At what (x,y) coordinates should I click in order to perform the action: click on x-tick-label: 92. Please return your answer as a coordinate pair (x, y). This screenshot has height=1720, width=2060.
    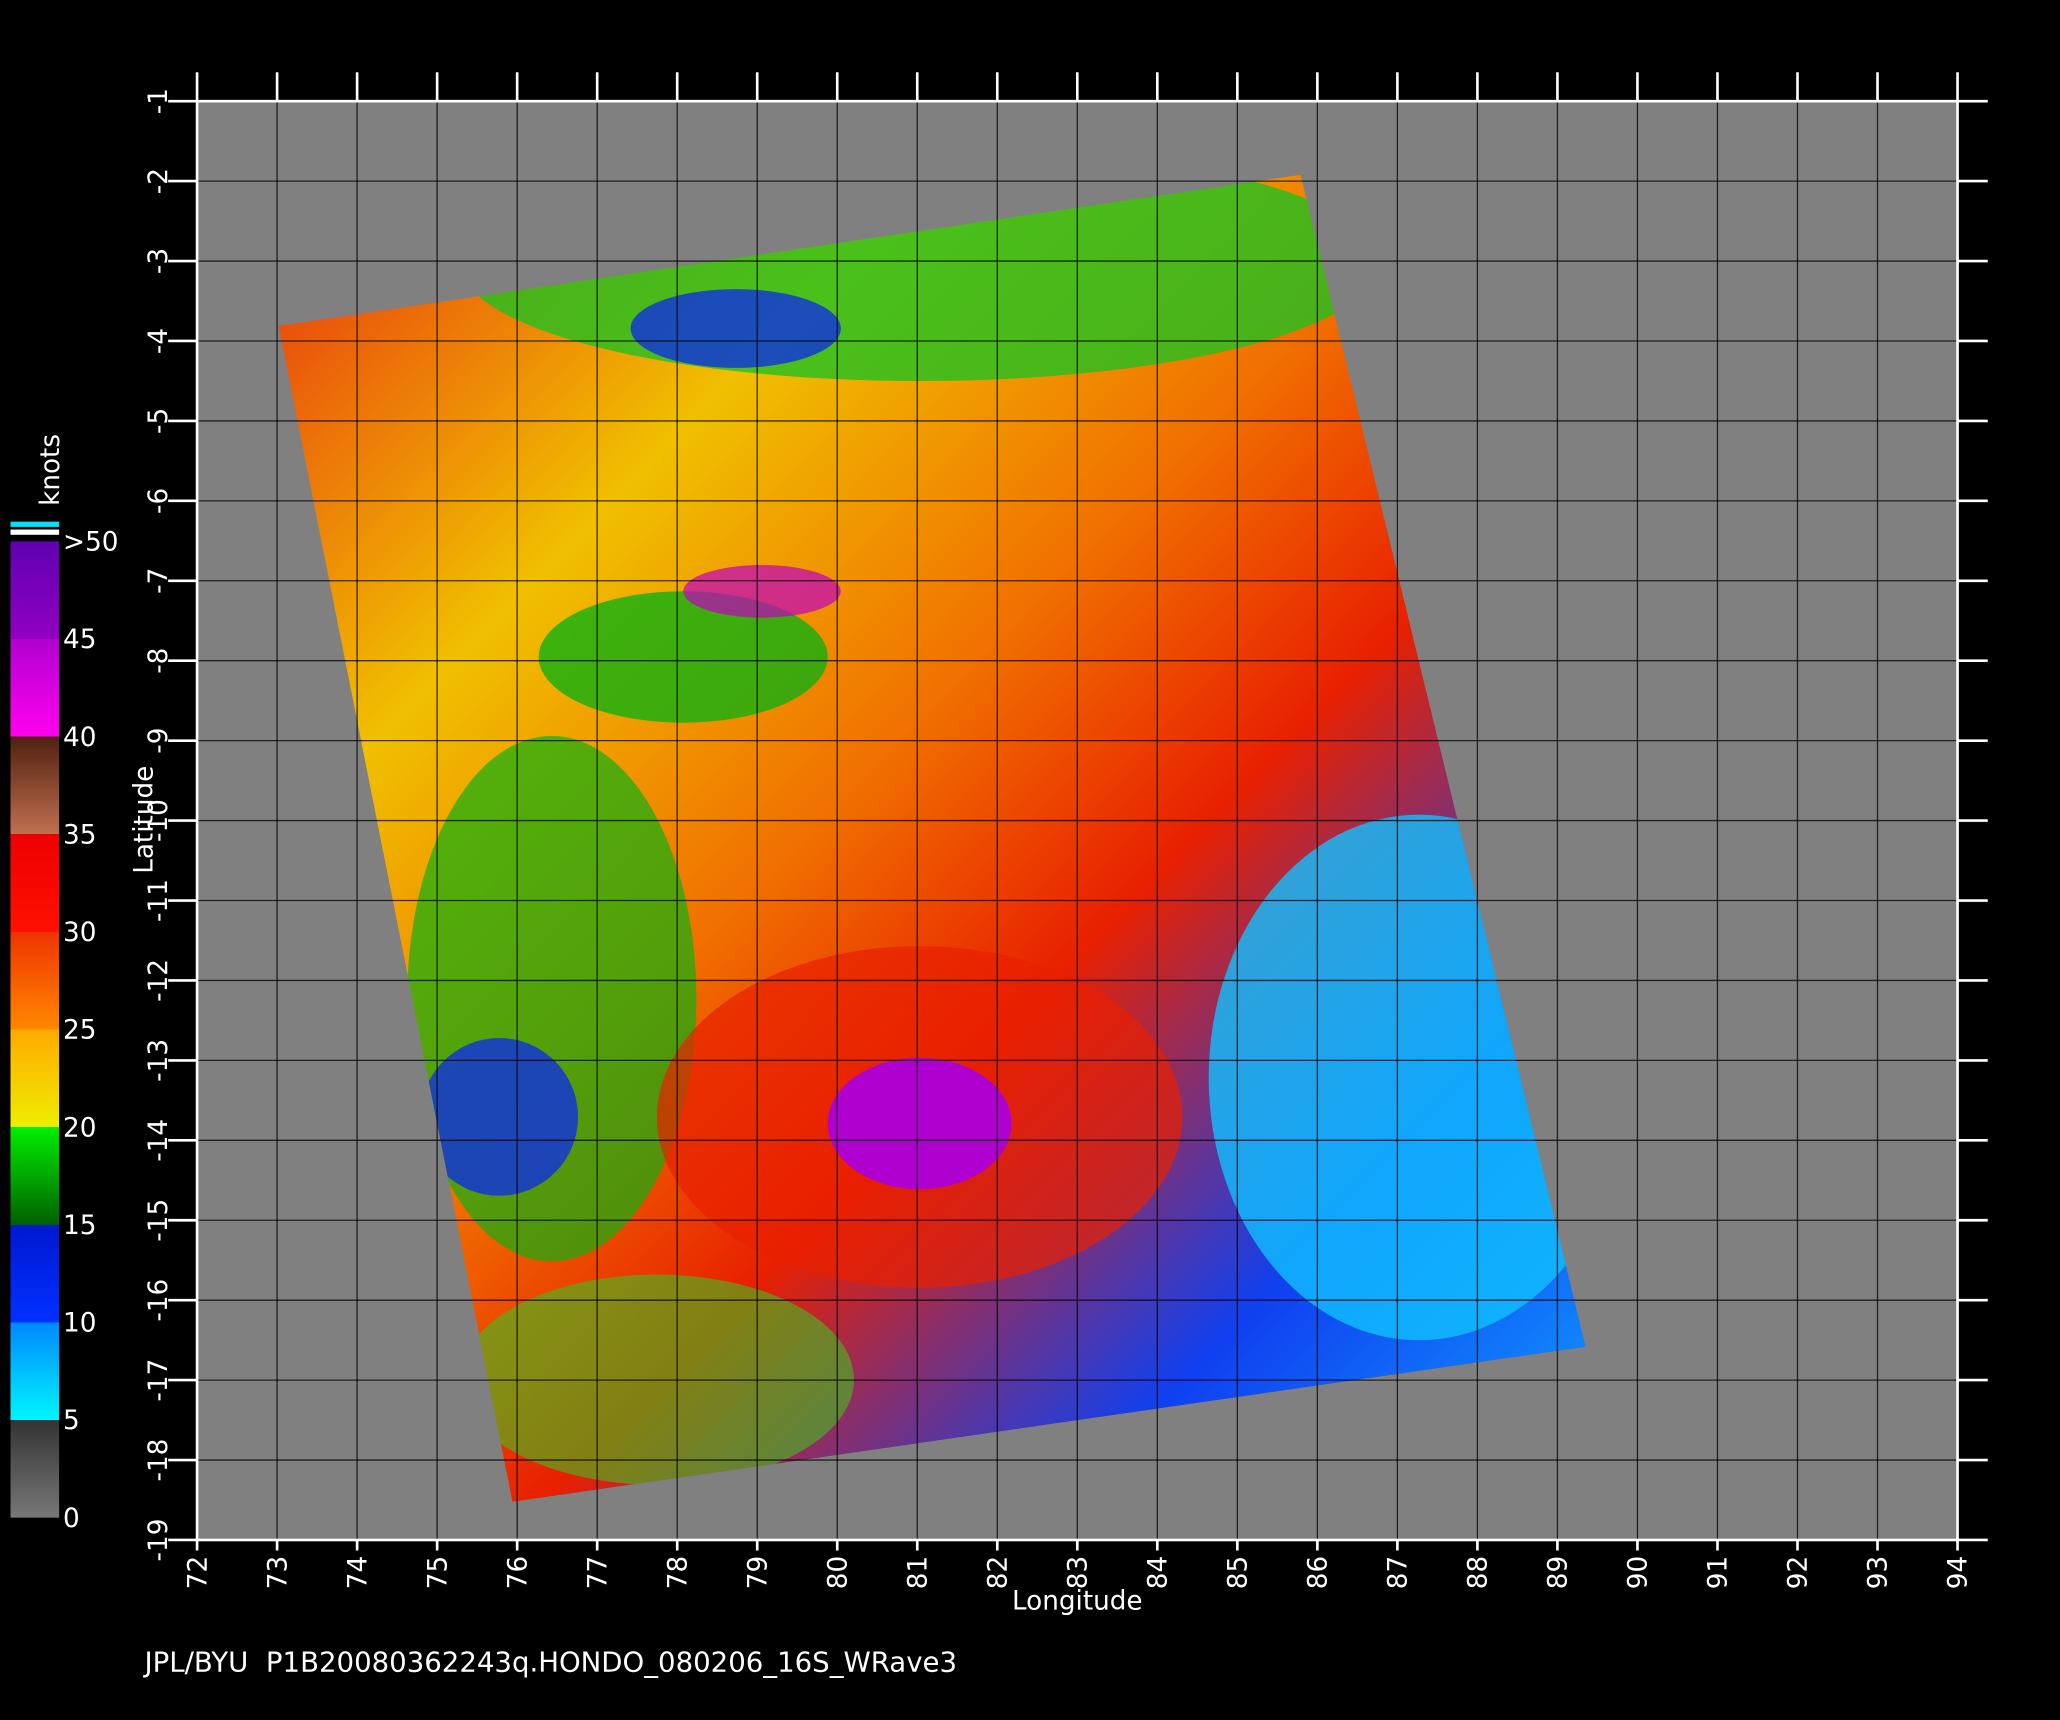
    Looking at the image, I should click on (1799, 1572).